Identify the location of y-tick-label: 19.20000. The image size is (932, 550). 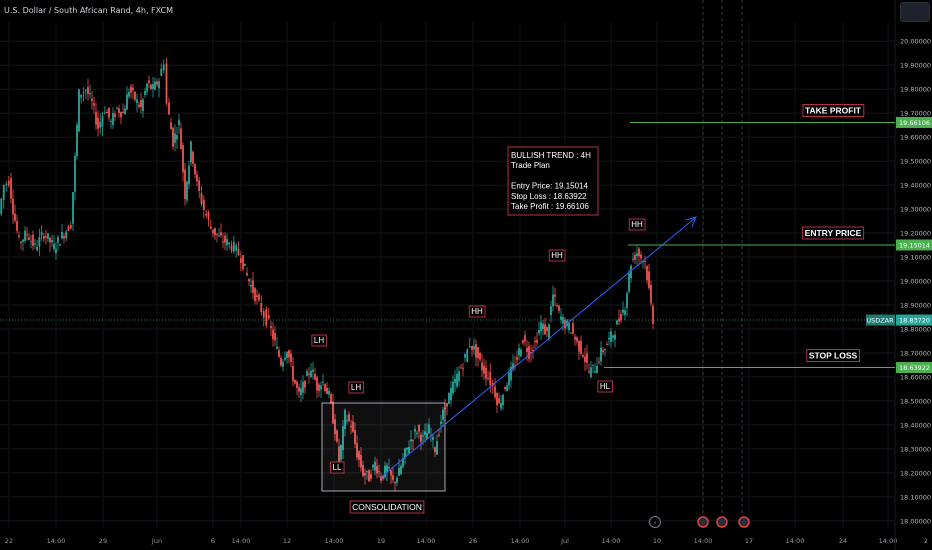
(915, 234).